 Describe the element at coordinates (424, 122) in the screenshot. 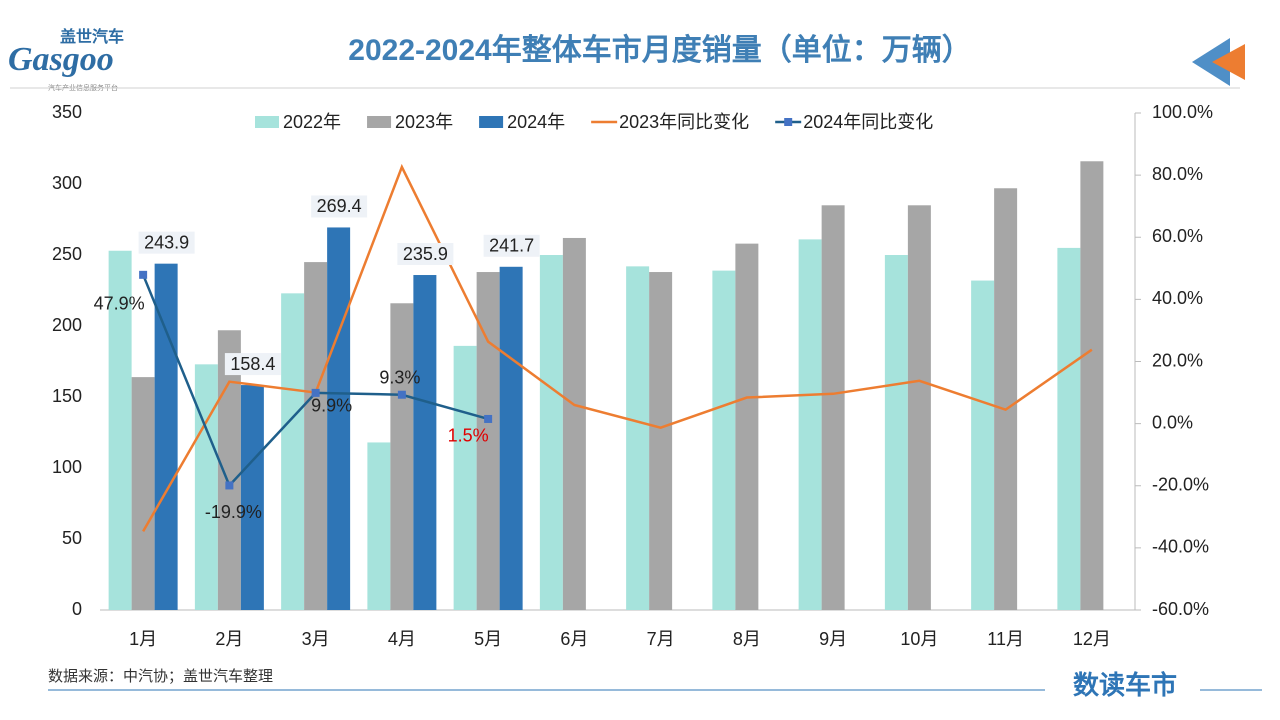

I see `legend-label: 2023年` at that location.